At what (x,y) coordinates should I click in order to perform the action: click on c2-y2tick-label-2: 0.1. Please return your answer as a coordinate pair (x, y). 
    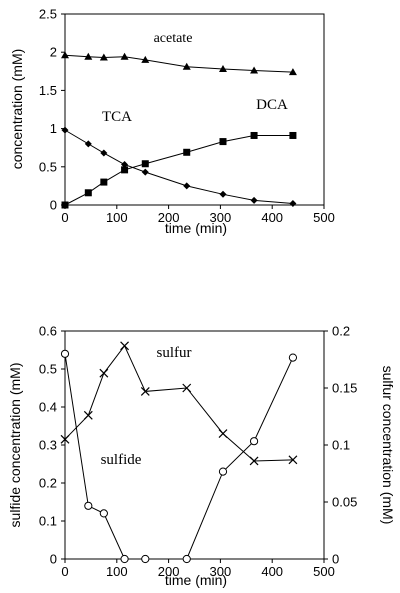
    Looking at the image, I should click on (341, 445).